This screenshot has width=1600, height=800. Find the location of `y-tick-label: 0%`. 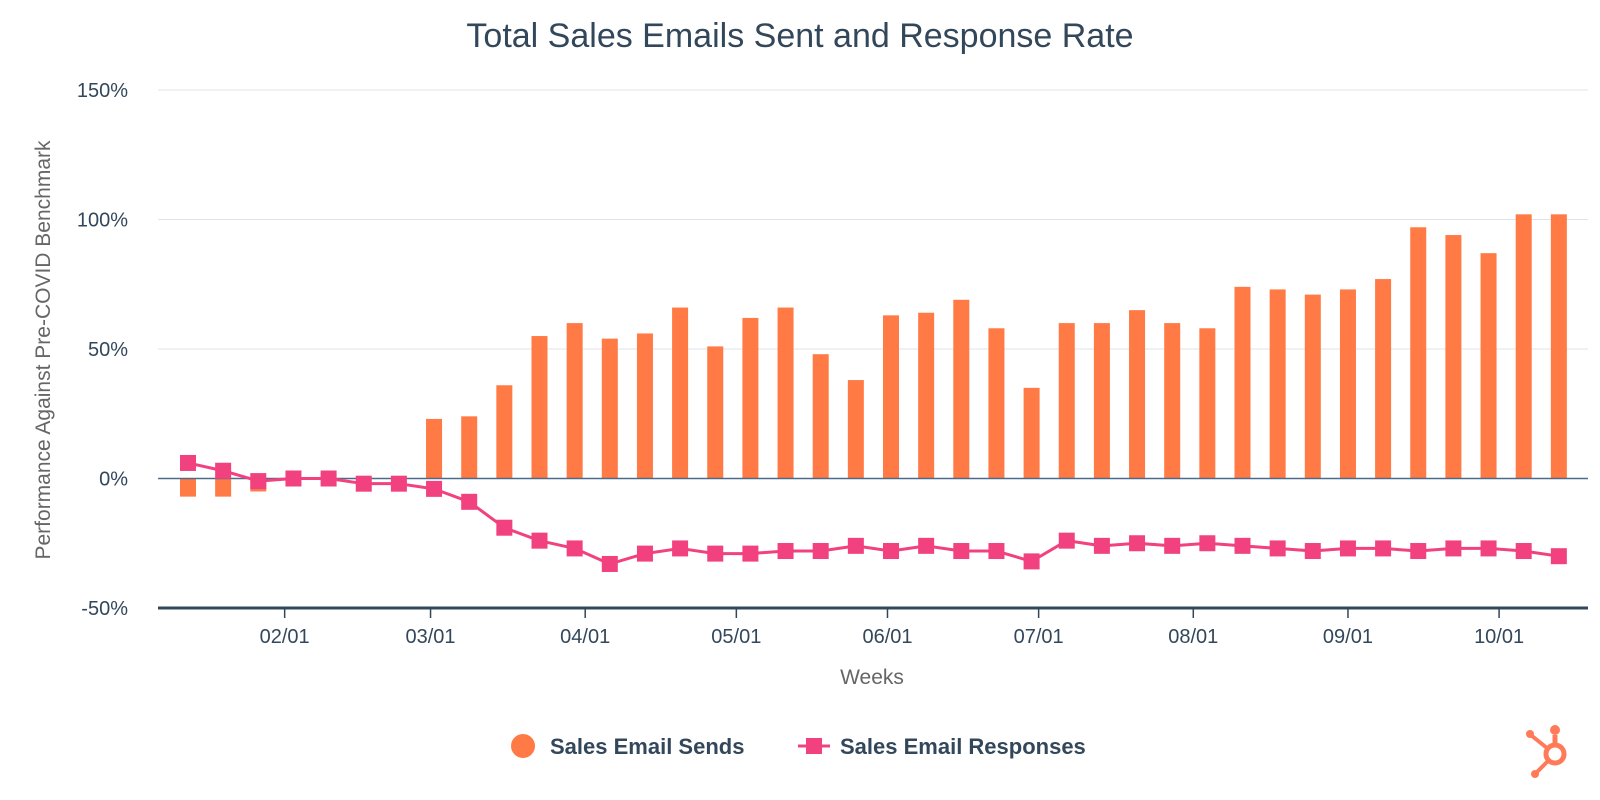

y-tick-label: 0% is located at coordinates (113, 480).